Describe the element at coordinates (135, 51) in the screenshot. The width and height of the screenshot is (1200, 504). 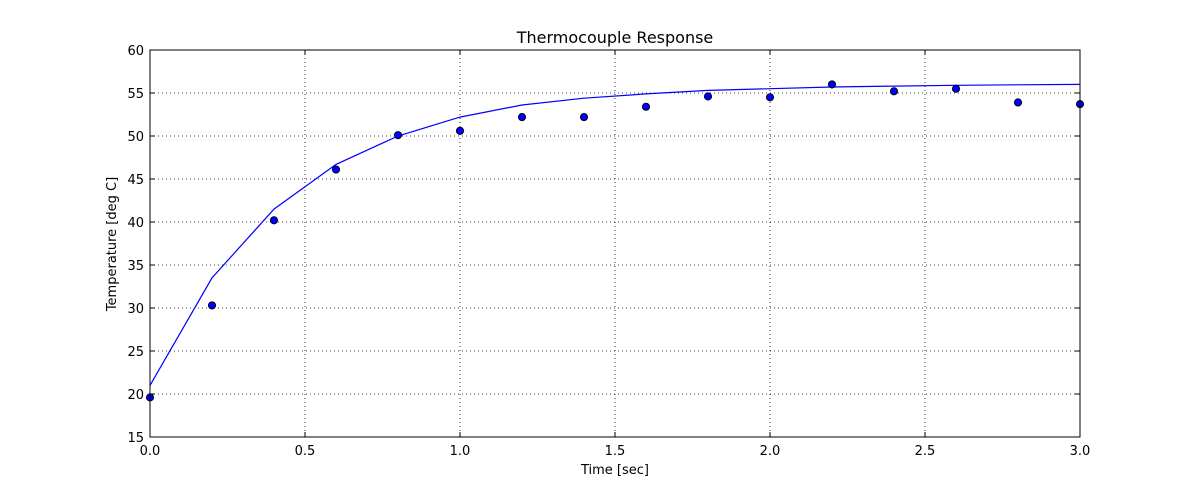
I see `y-tick-label: 60` at that location.